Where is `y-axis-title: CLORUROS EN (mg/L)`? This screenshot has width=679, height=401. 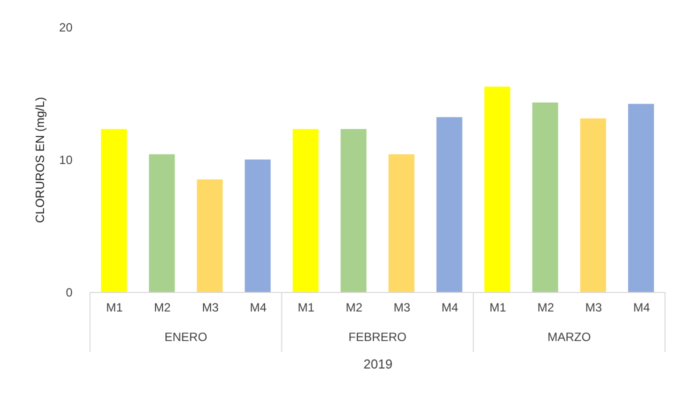
y-axis-title: CLORUROS EN (mg/L) is located at coordinates (40, 160).